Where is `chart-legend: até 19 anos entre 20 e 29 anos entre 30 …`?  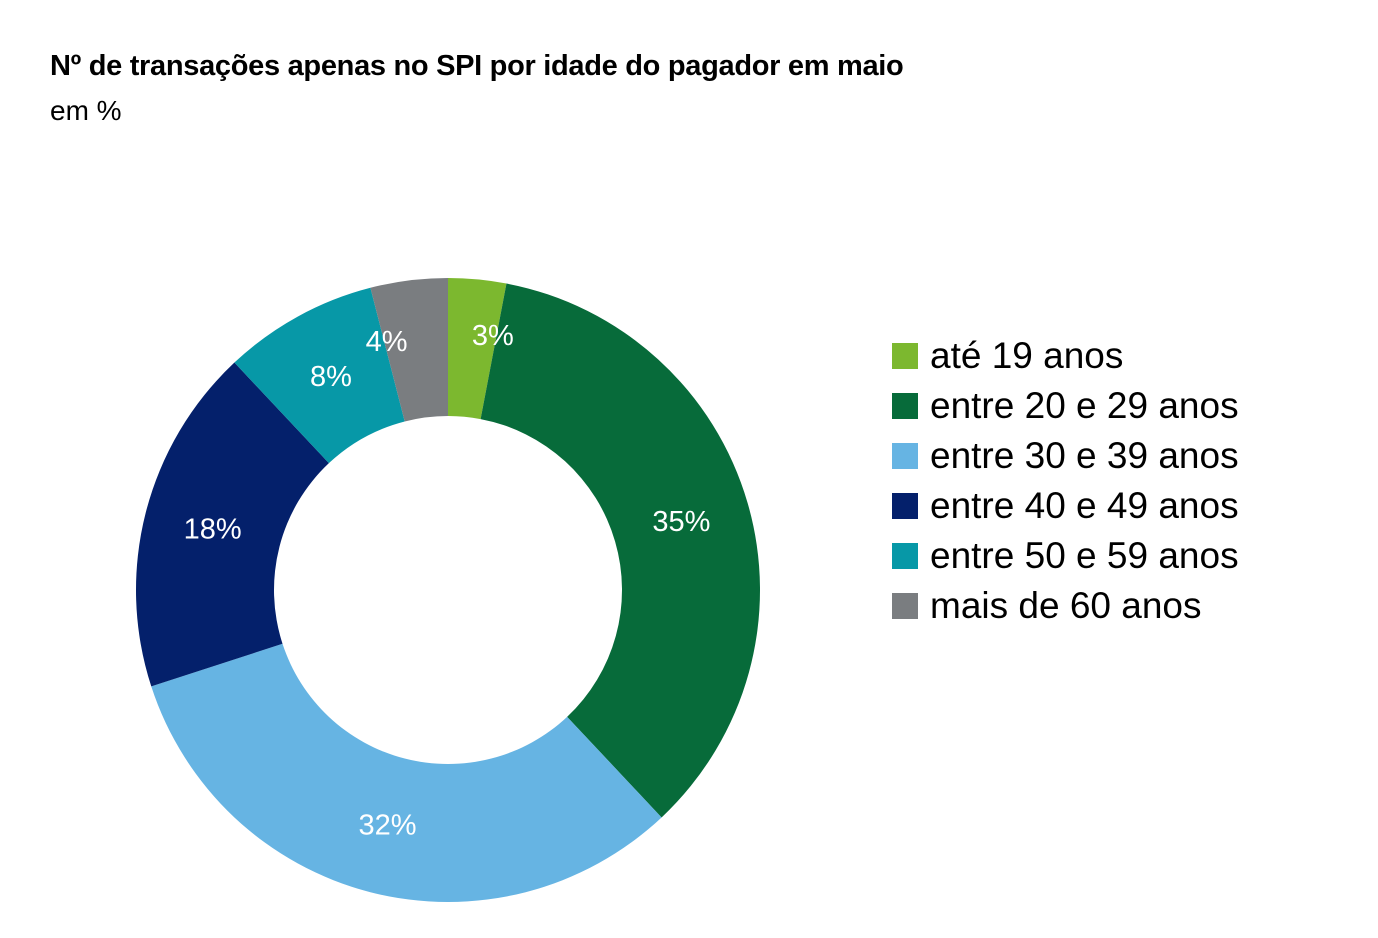 chart-legend: até 19 anos entre 20 e 29 anos entre 30 … is located at coordinates (1065, 481).